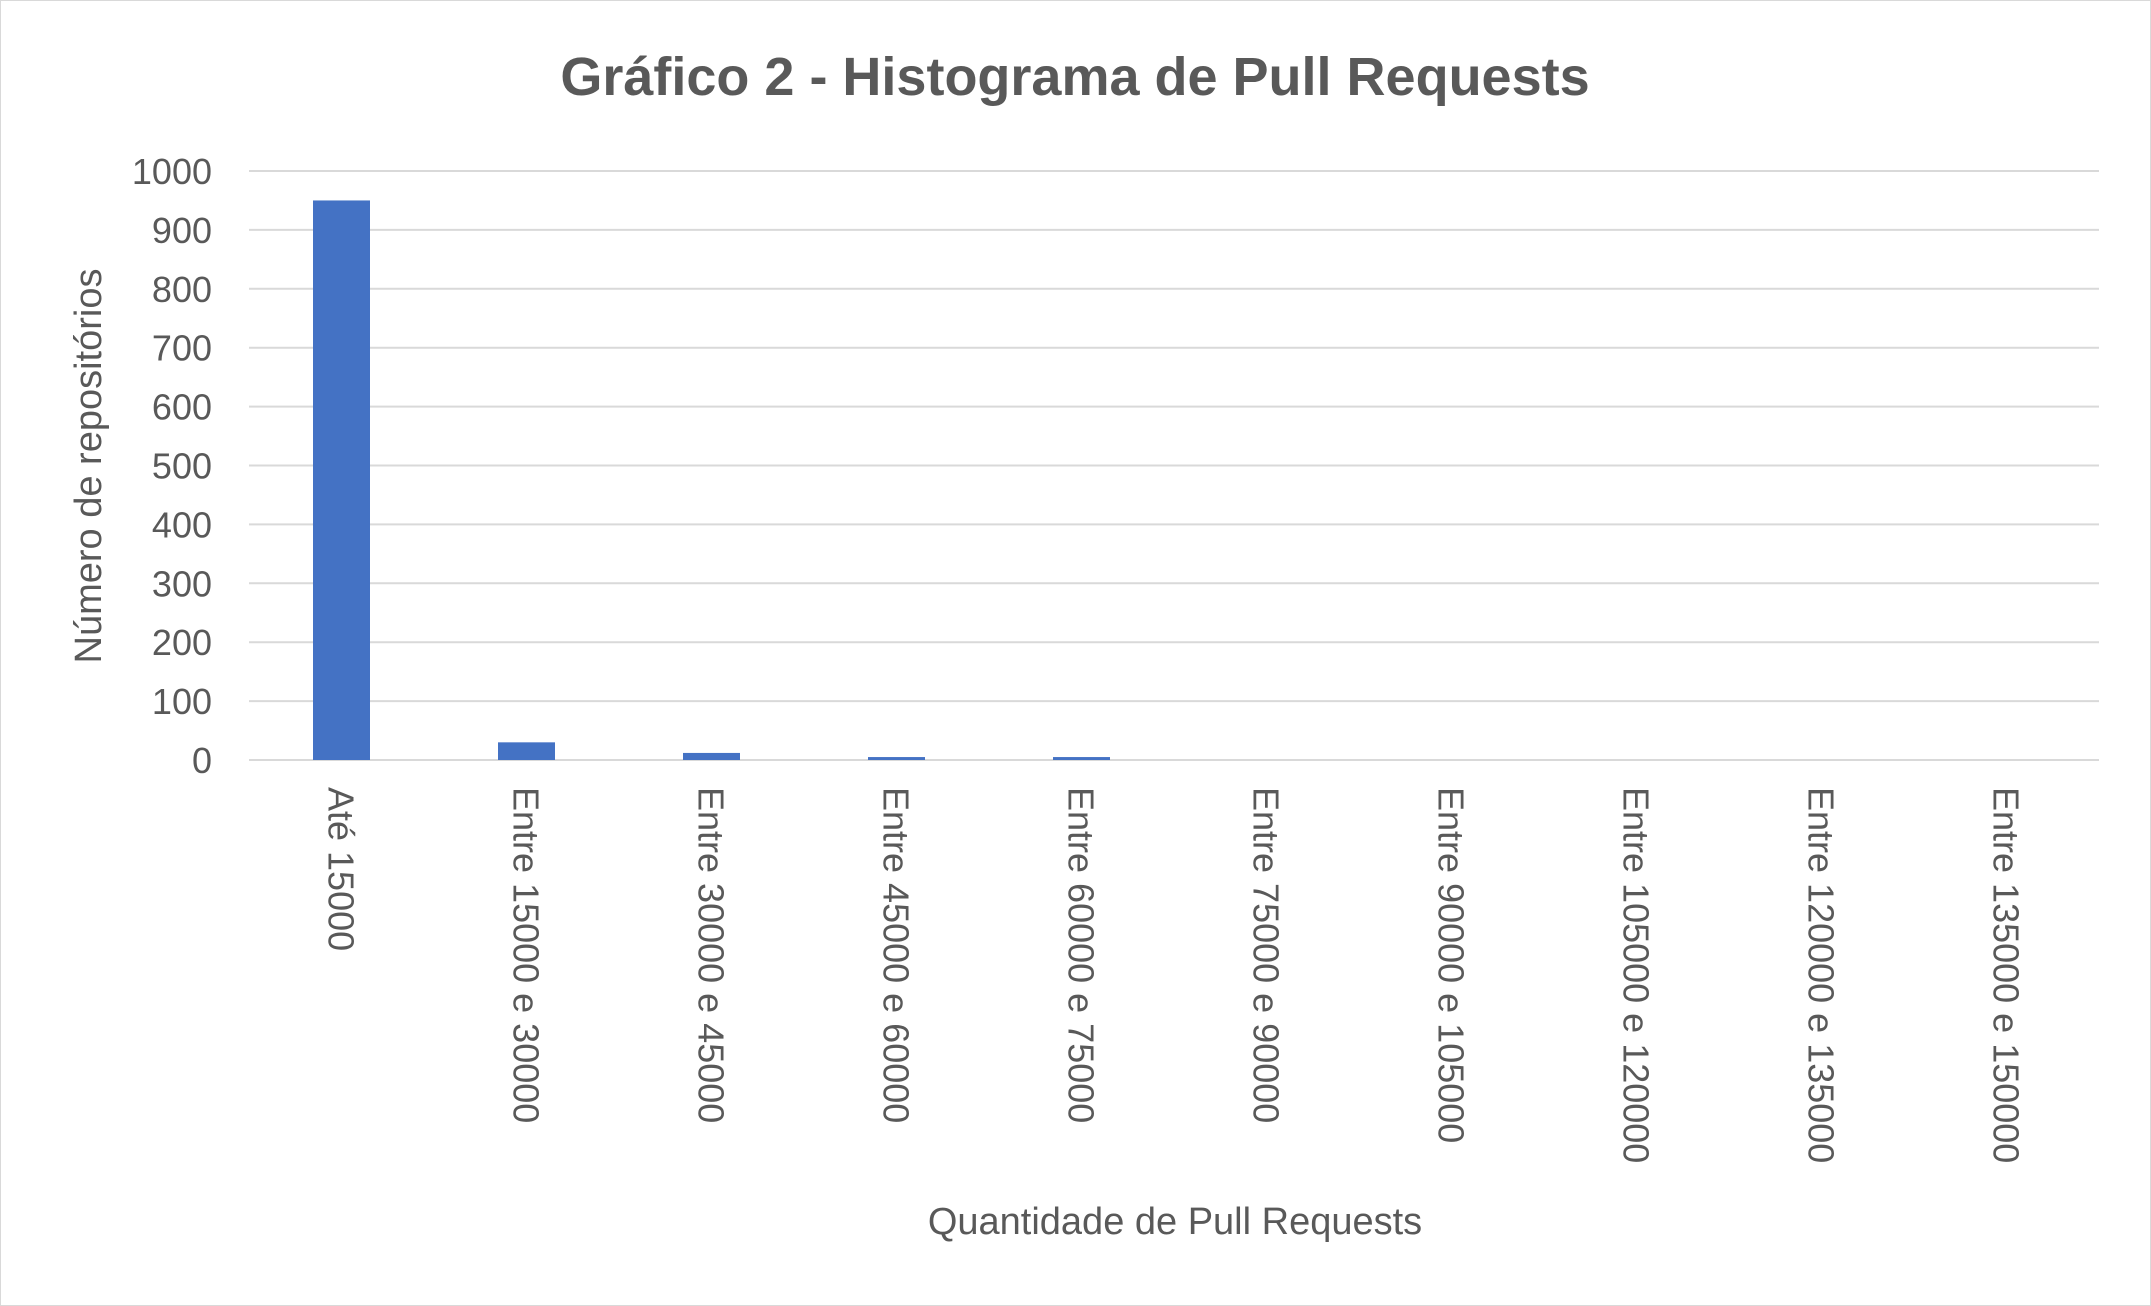  I want to click on y-axis-tick-labels: 0 100 200 300 400 500 600 700 800 900 1000, so click(172, 466).